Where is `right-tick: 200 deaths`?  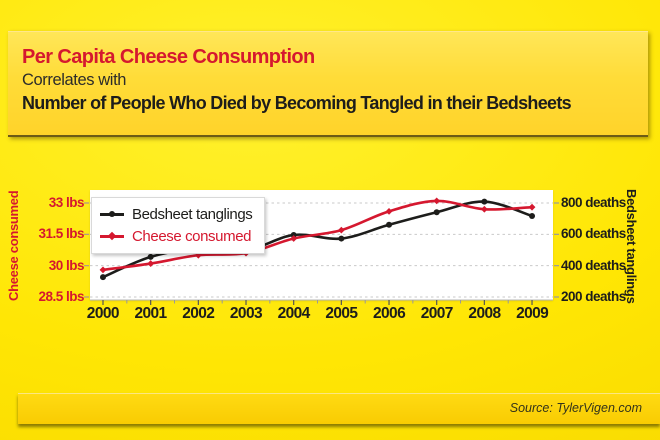 right-tick: 200 deaths is located at coordinates (593, 296).